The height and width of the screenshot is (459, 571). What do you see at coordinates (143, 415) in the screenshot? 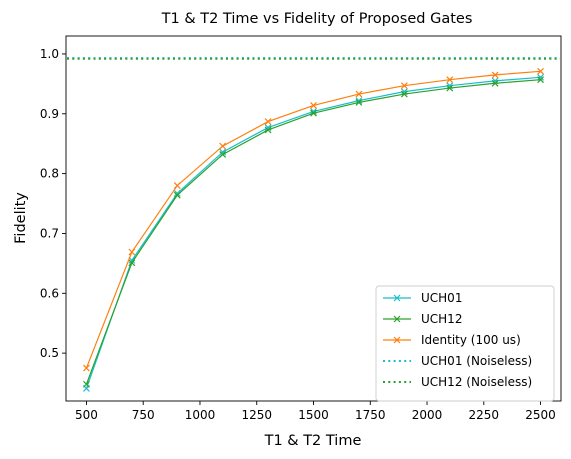
I see `x-tick-label: 750` at bounding box center [143, 415].